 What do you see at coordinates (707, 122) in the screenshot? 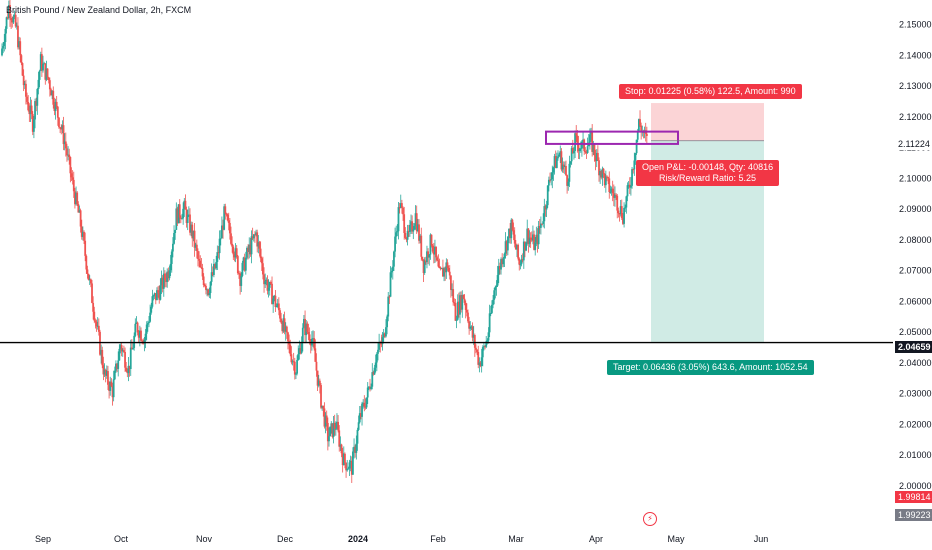
I see `stop-zone` at bounding box center [707, 122].